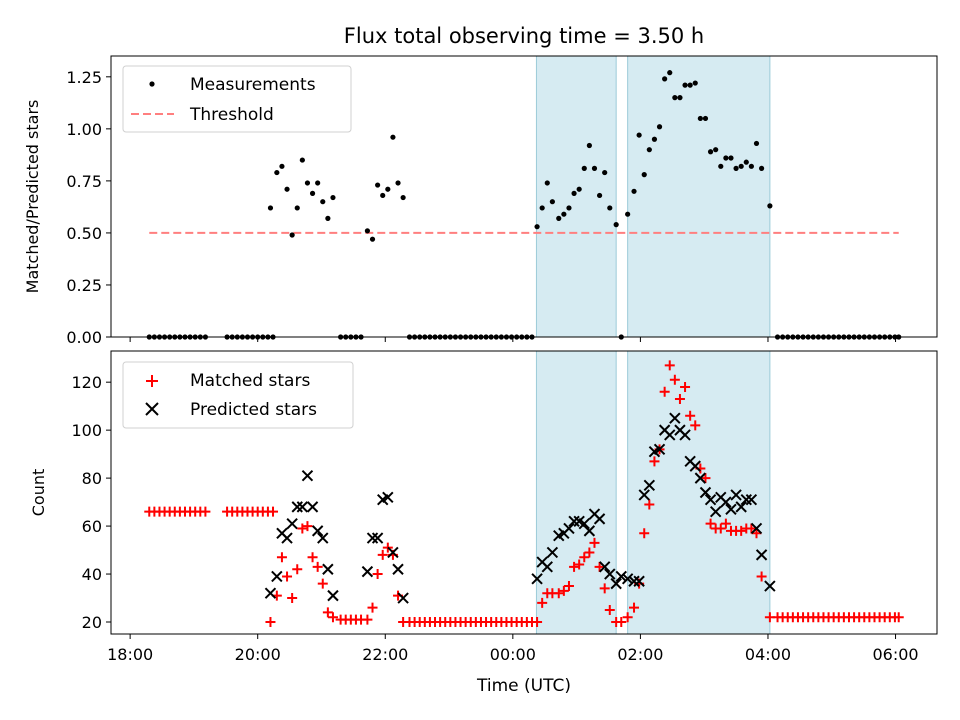 This screenshot has height=720, width=960. Describe the element at coordinates (86, 382) in the screenshot. I see `y-tick-label: 120` at that location.